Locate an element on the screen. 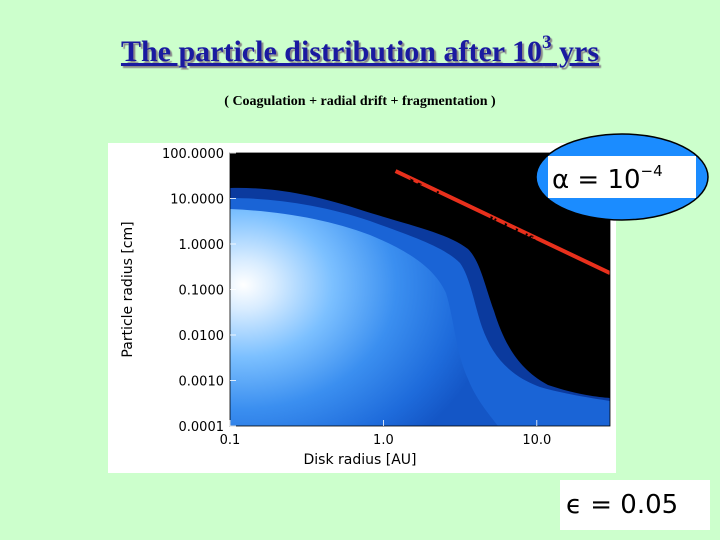  alpha-label: α = 10−4 is located at coordinates (607, 178).